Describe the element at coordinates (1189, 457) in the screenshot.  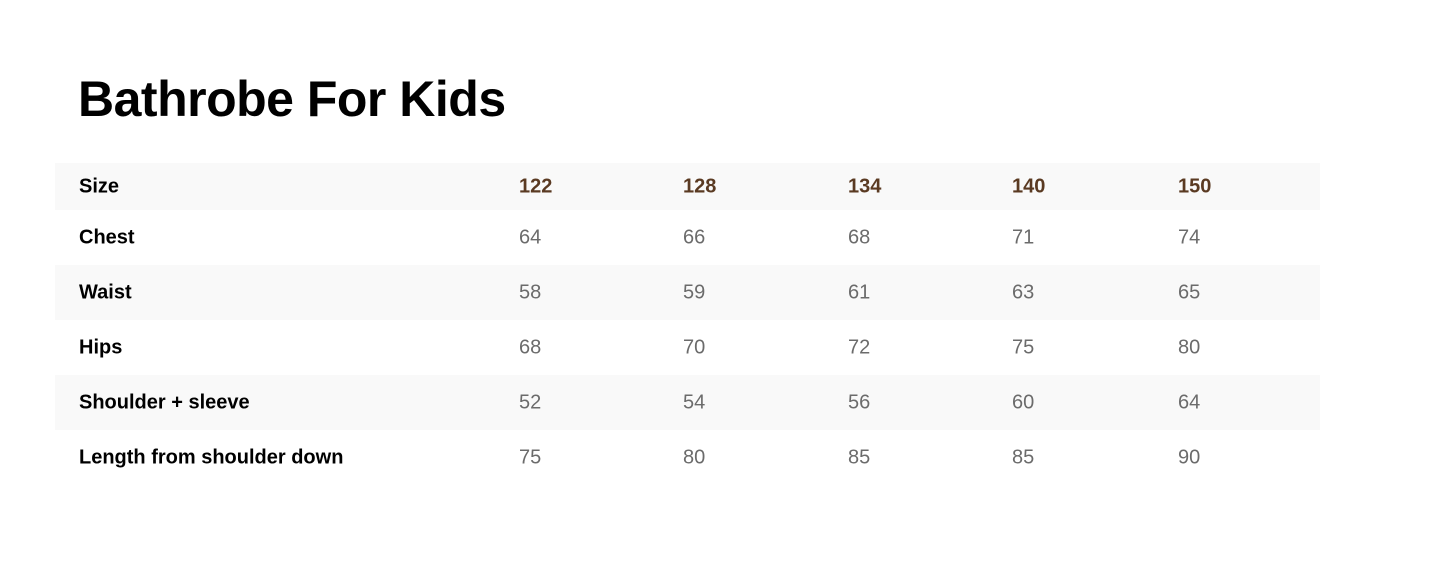
I see `measurement-cell: 90` at that location.